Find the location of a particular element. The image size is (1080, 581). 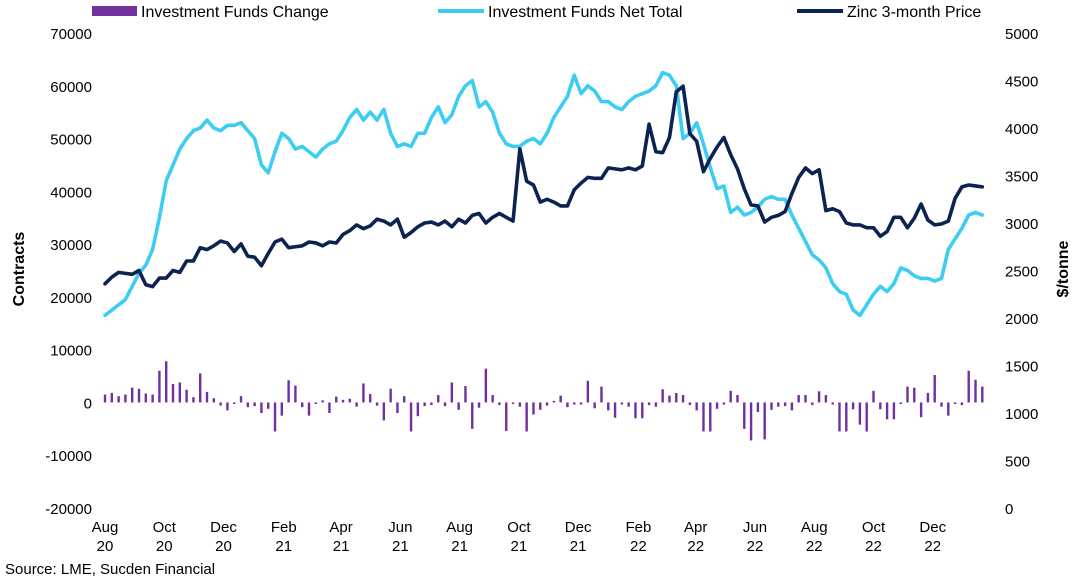

x-tick-label: Dec 22 is located at coordinates (932, 537).